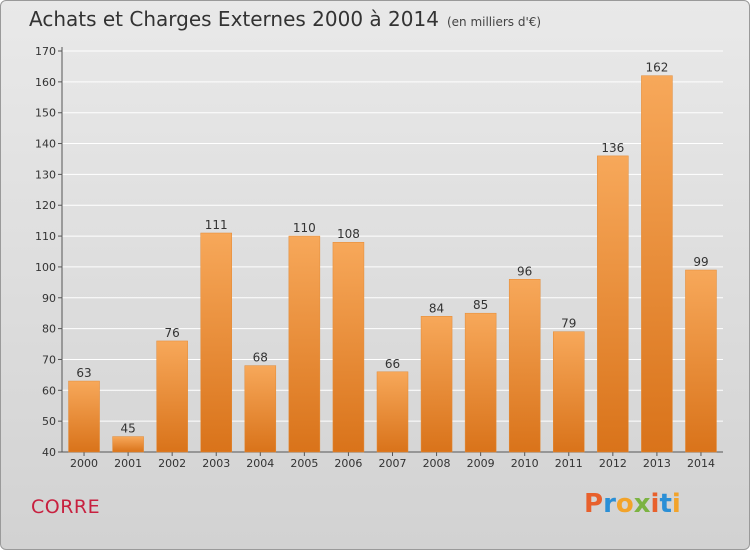  Describe the element at coordinates (524, 366) in the screenshot. I see `bar-2010` at that location.